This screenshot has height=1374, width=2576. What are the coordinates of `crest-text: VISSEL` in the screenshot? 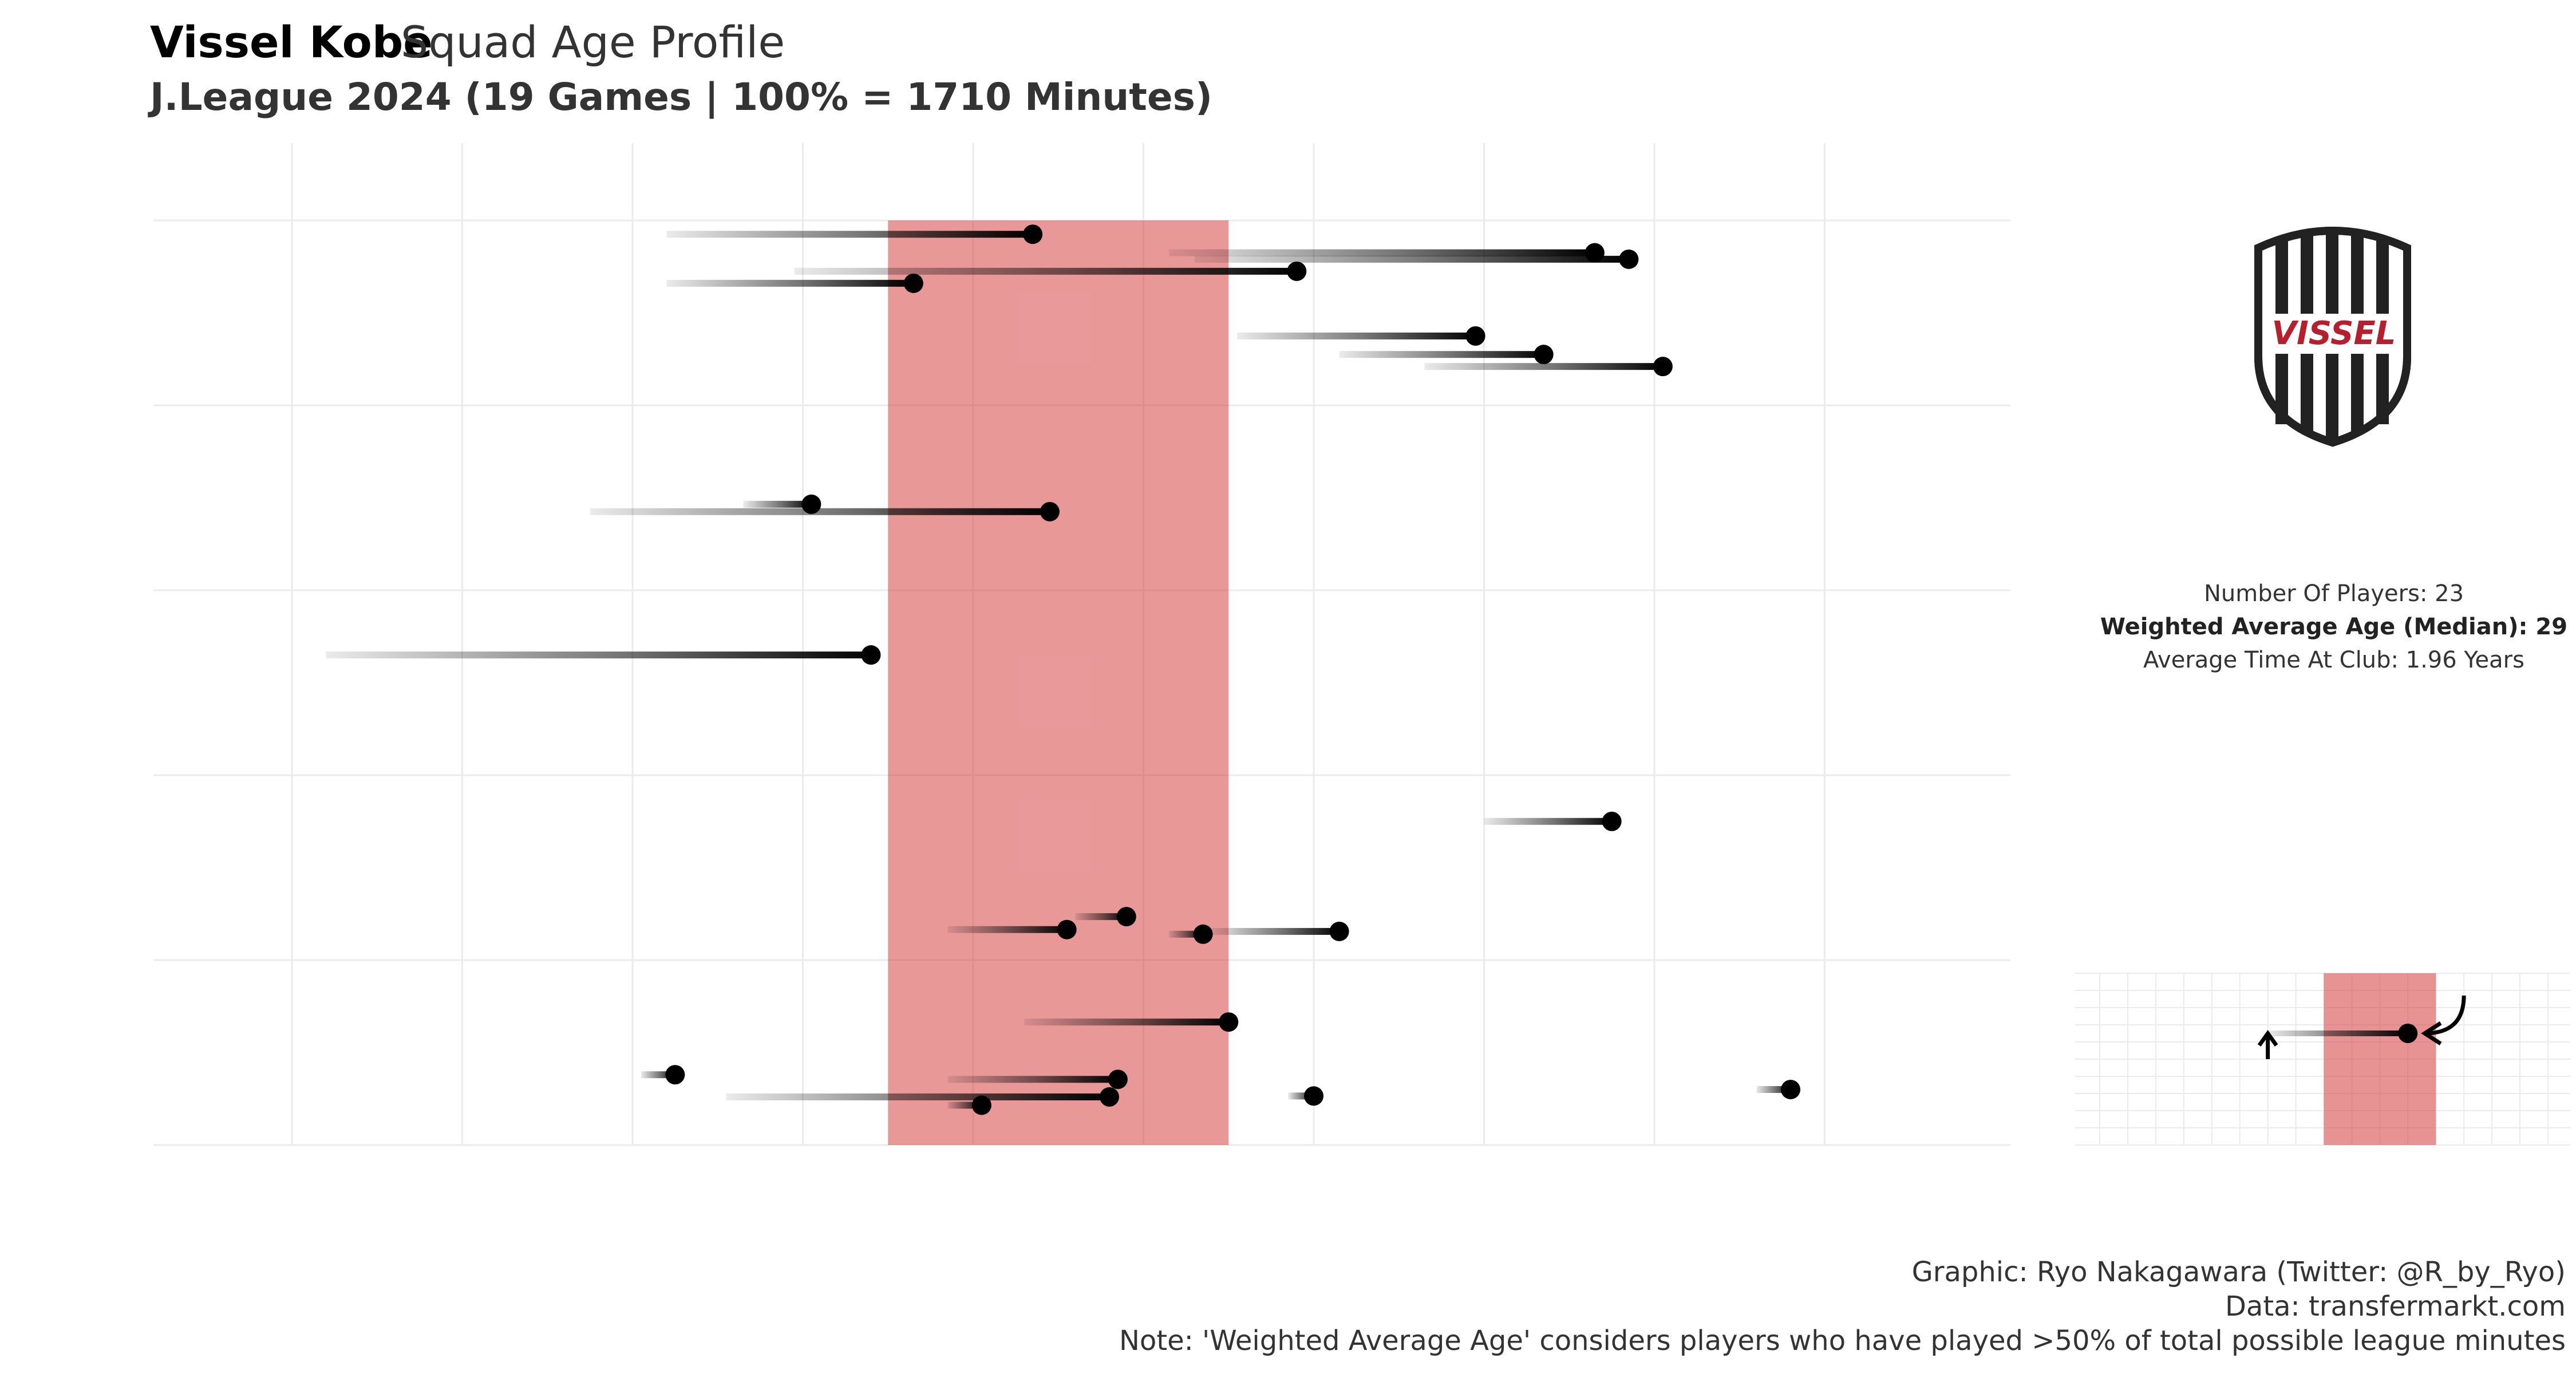 It's located at (2334, 333).